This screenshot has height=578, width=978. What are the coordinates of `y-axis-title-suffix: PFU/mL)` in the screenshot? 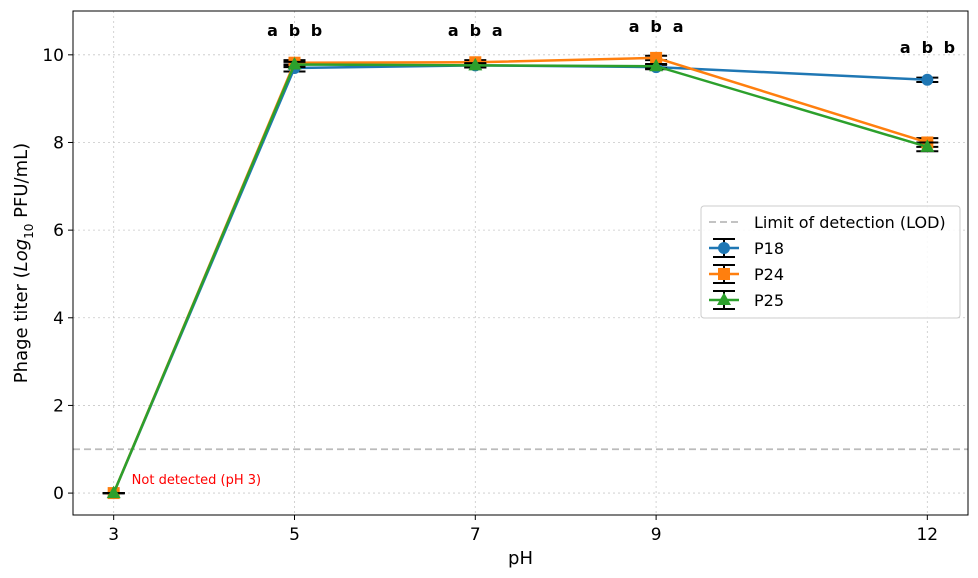 It's located at (21, 183).